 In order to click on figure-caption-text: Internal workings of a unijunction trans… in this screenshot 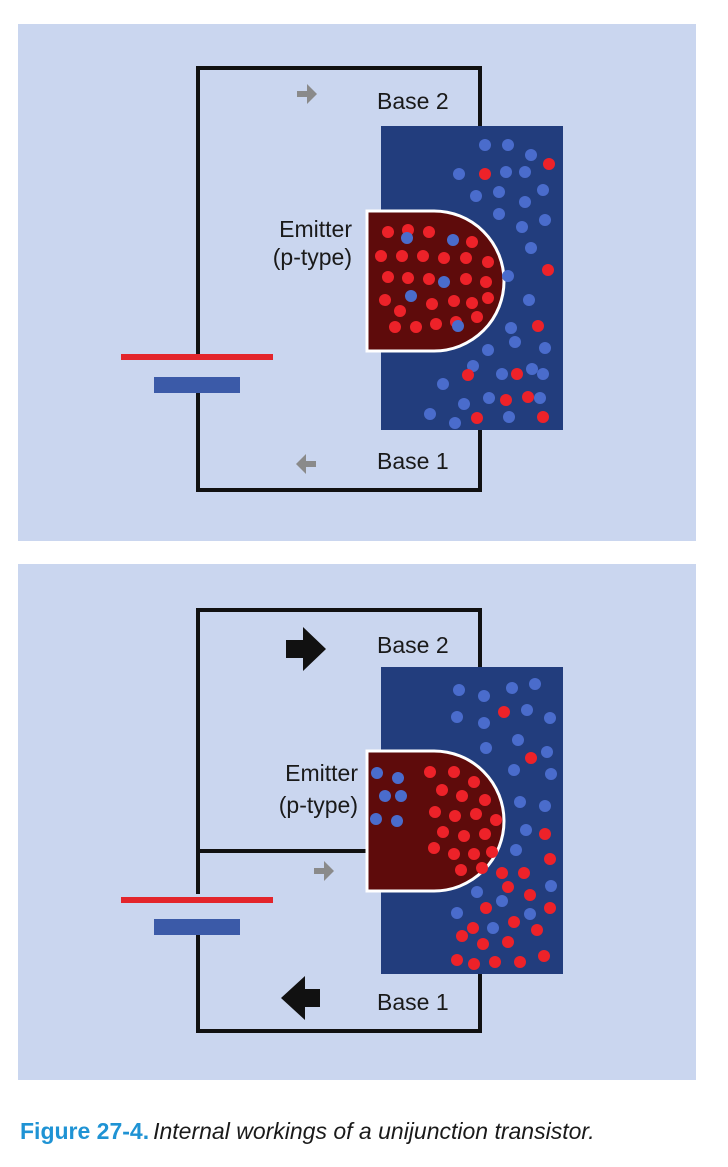, I will do `click(374, 1131)`.